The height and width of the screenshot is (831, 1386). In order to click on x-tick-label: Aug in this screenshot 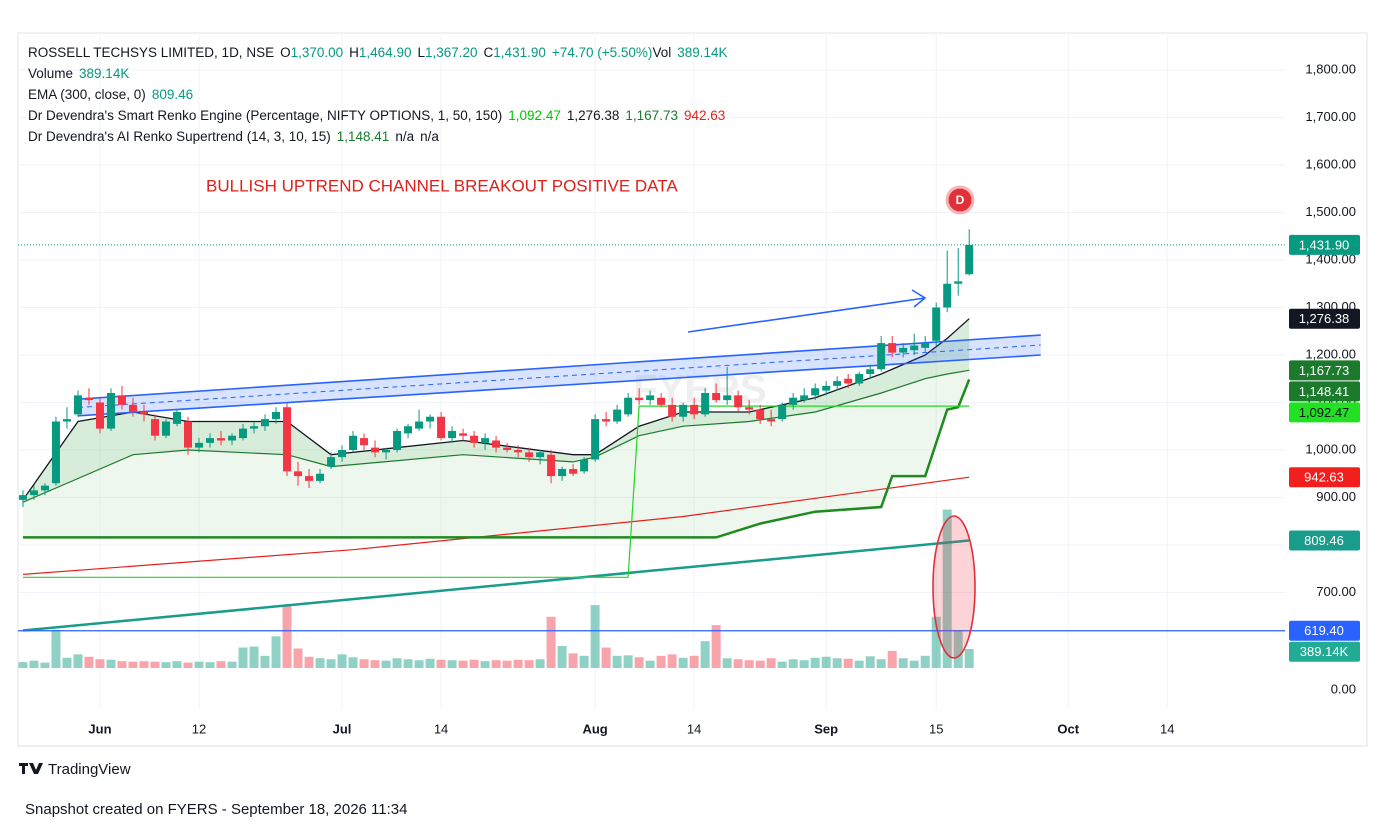, I will do `click(594, 728)`.